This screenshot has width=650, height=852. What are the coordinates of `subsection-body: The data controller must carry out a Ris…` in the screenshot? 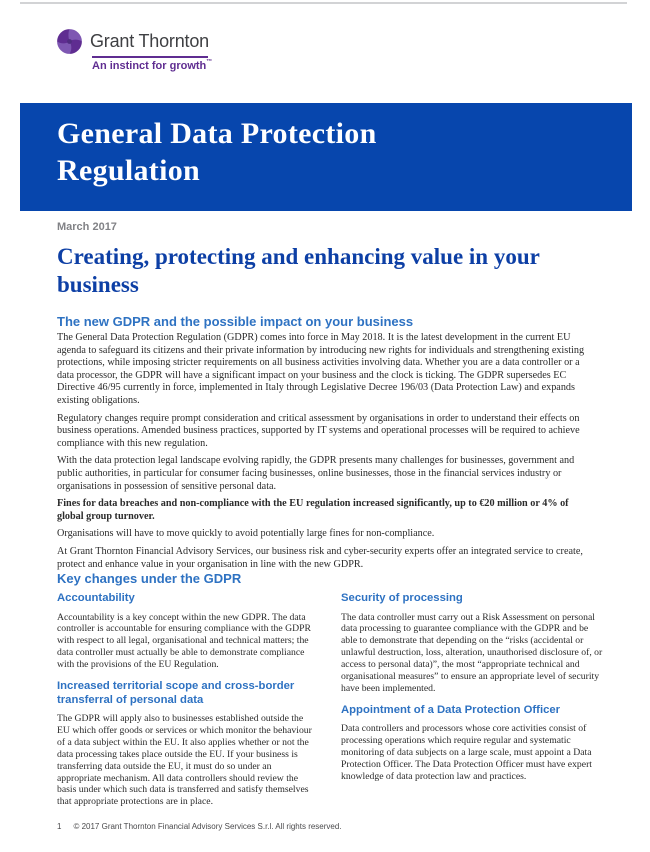 It's located at (472, 652).